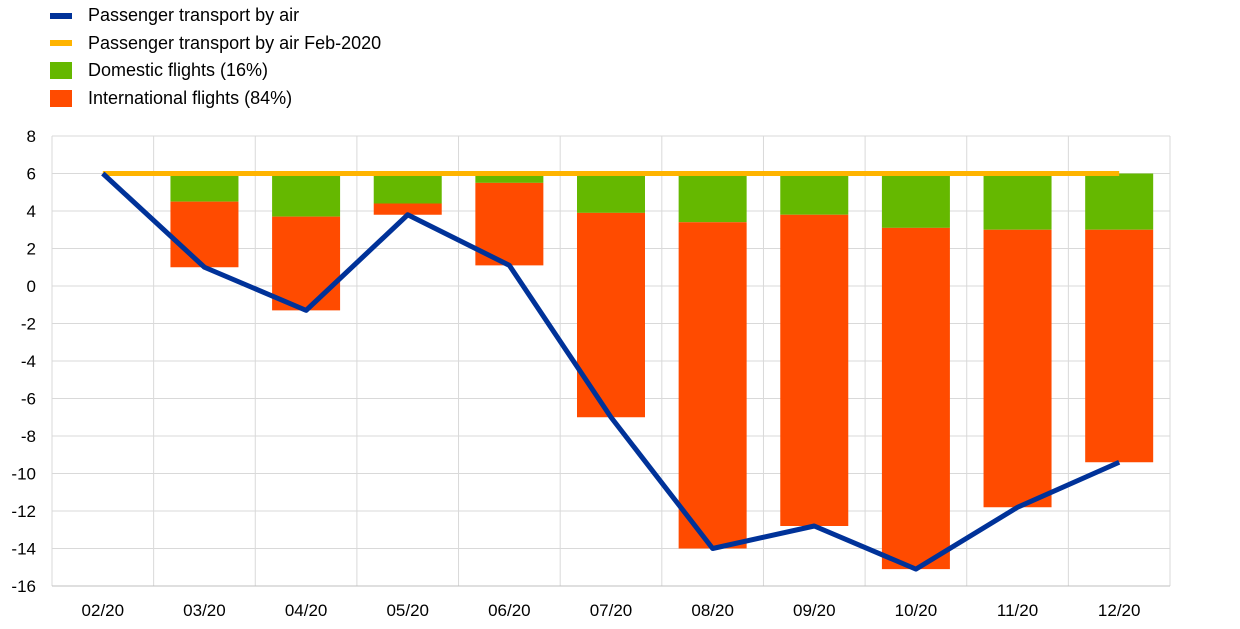  What do you see at coordinates (1119, 610) in the screenshot?
I see `x-tick-label: 12/20` at bounding box center [1119, 610].